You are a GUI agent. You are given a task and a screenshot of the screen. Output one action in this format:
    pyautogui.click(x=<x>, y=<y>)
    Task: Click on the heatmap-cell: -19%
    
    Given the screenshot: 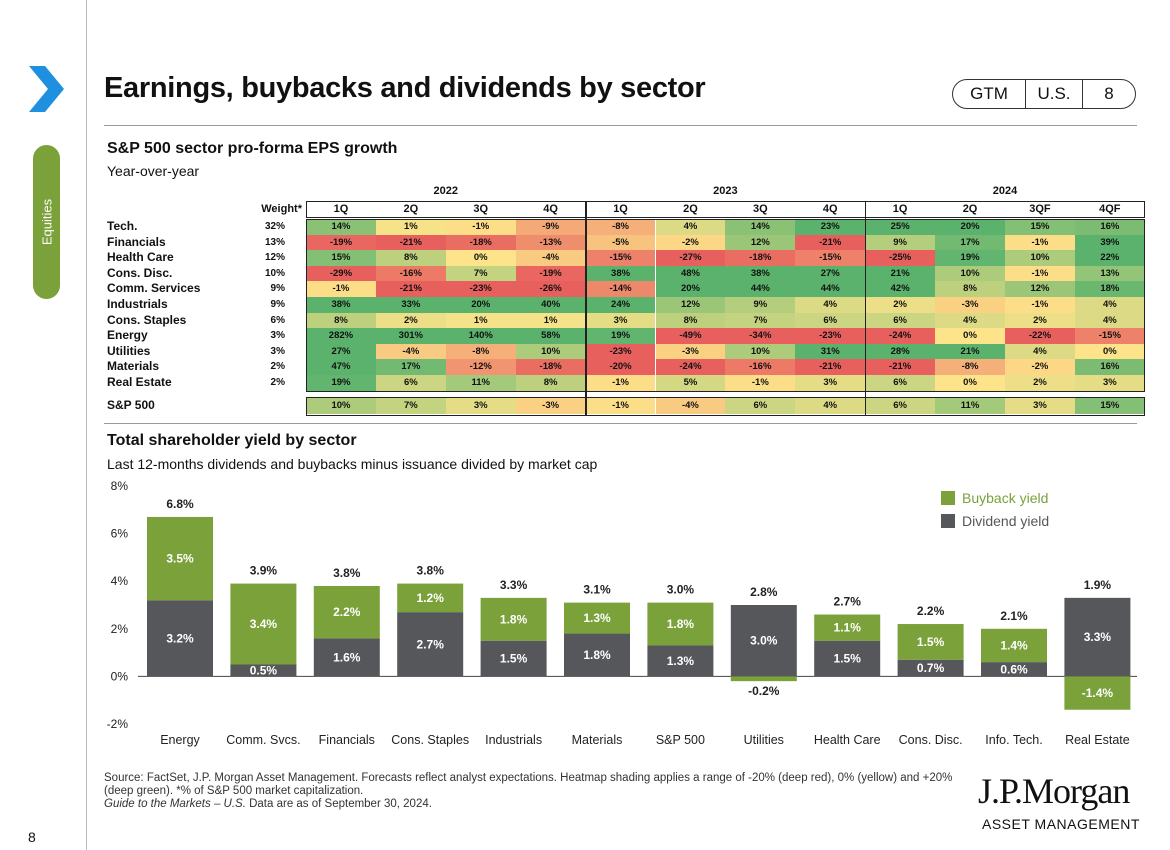 What is the action you would take?
    pyautogui.click(x=341, y=242)
    